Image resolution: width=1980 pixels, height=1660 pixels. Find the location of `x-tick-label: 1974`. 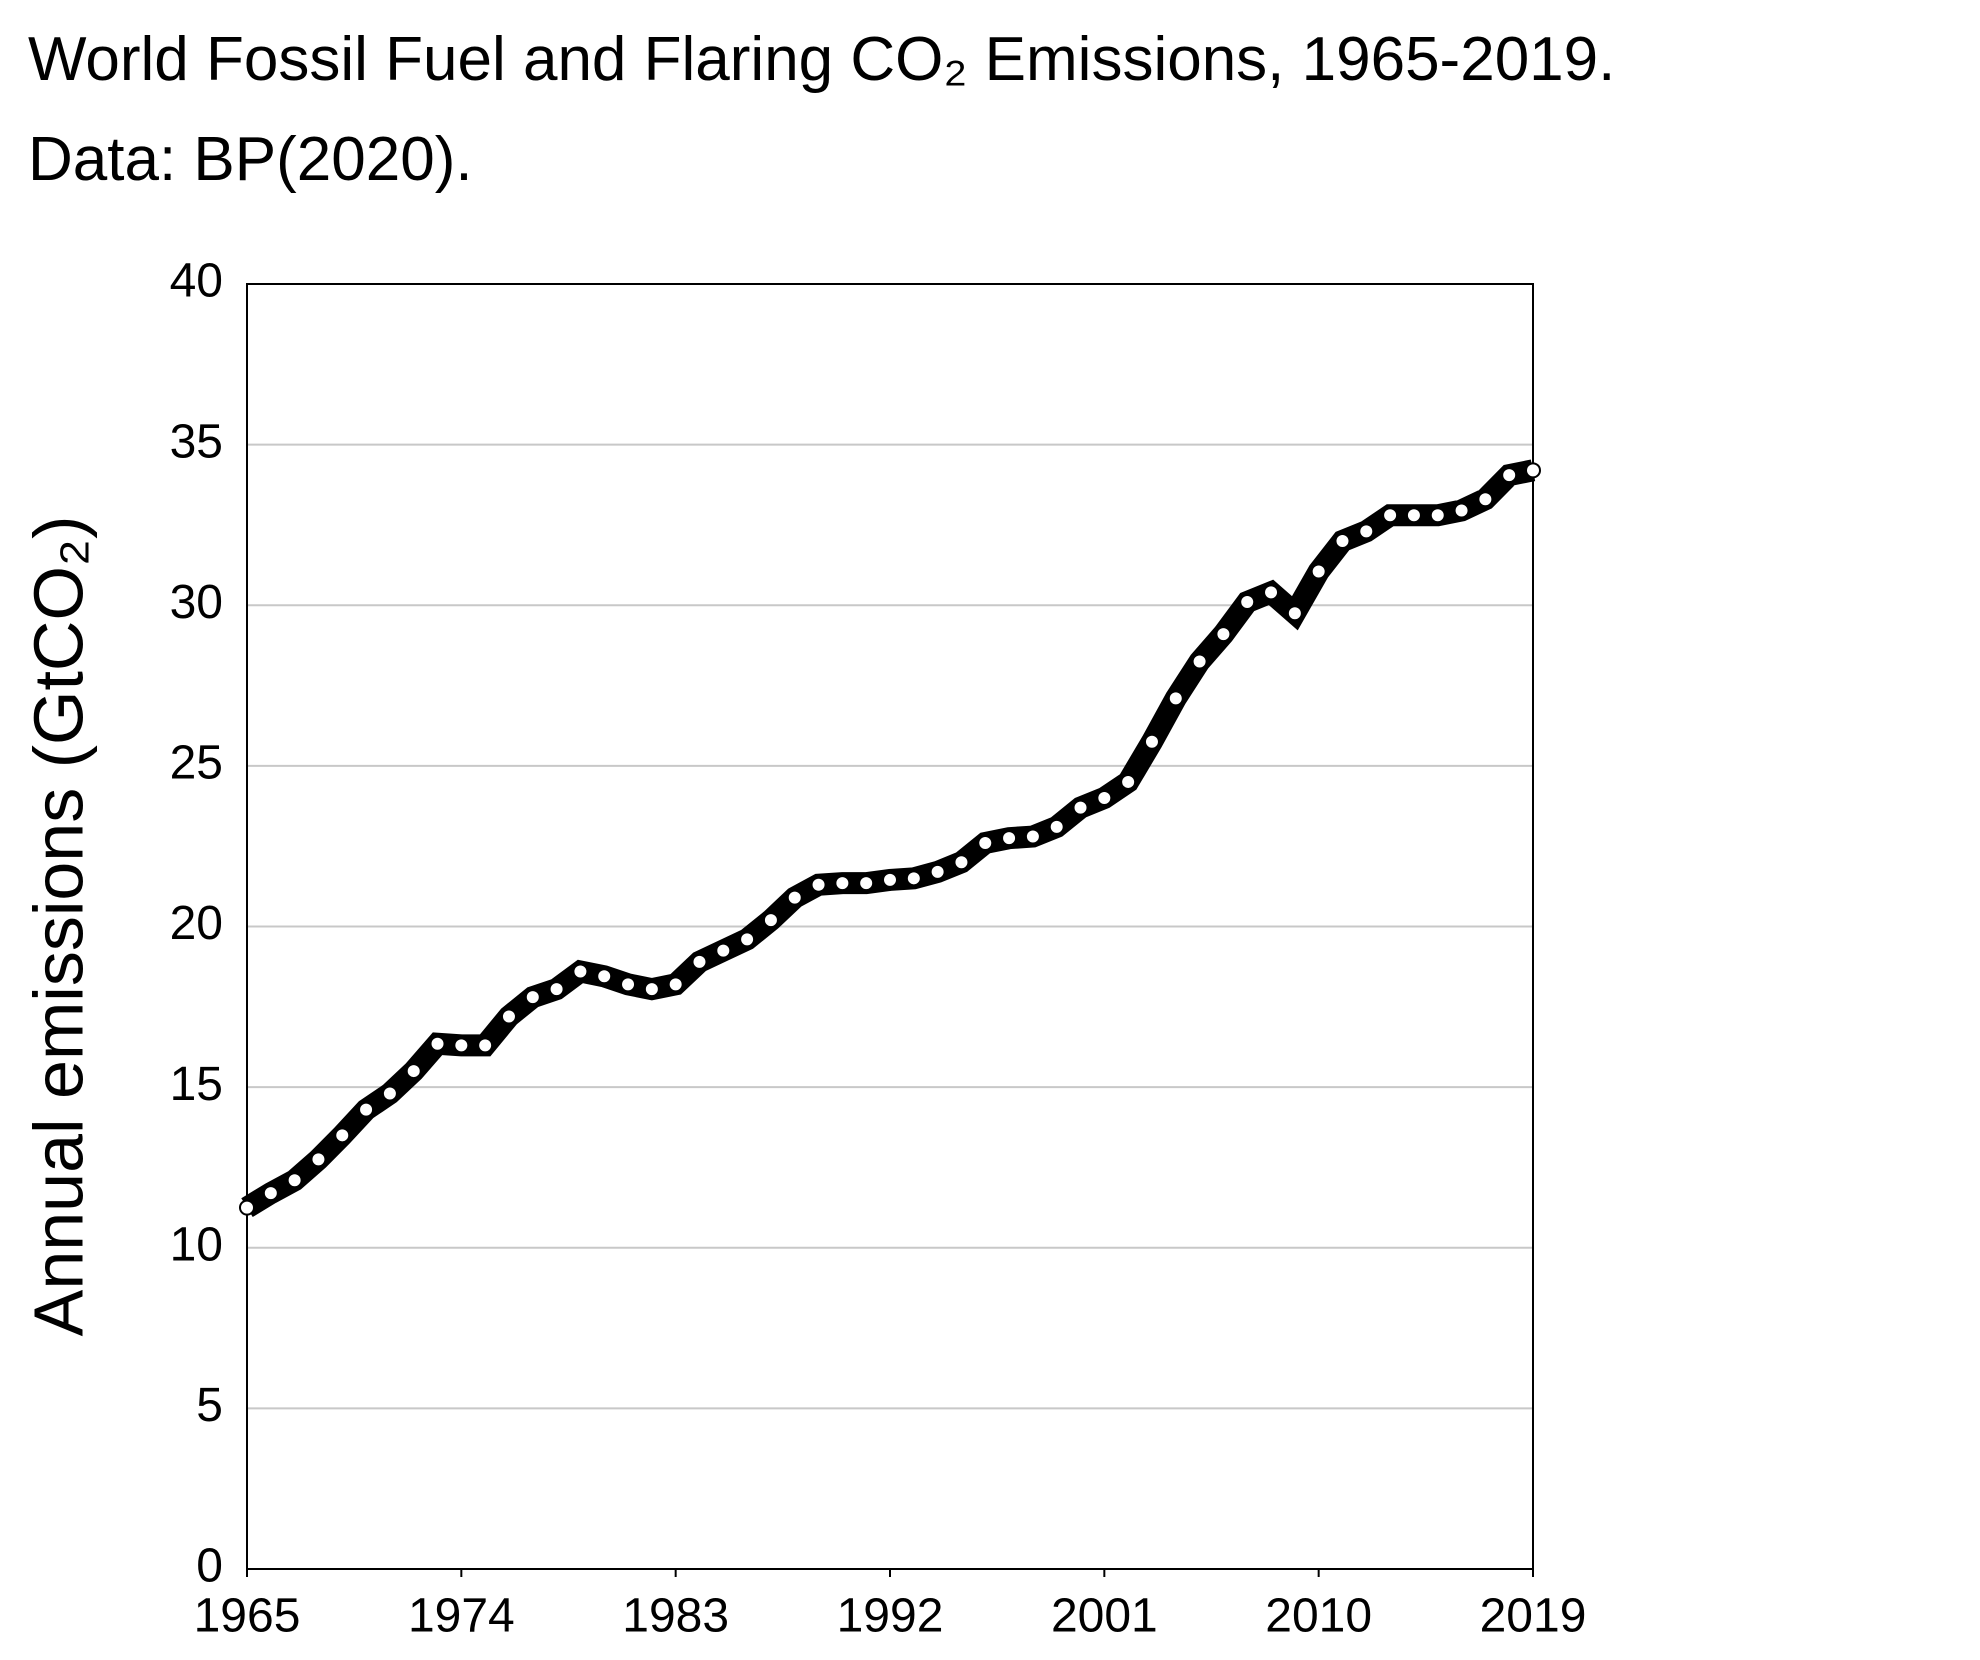

x-tick-label: 1974 is located at coordinates (461, 1616).